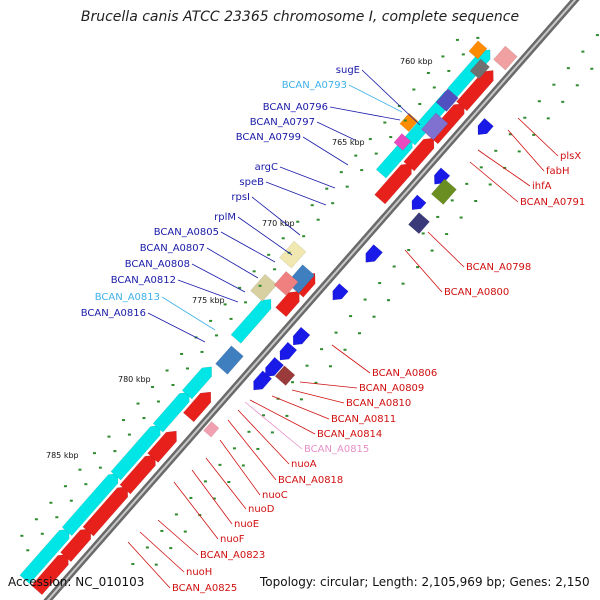 This screenshot has width=600, height=600. Describe the element at coordinates (404, 373) in the screenshot. I see `gene-label-right: BCAN_A0806` at that location.